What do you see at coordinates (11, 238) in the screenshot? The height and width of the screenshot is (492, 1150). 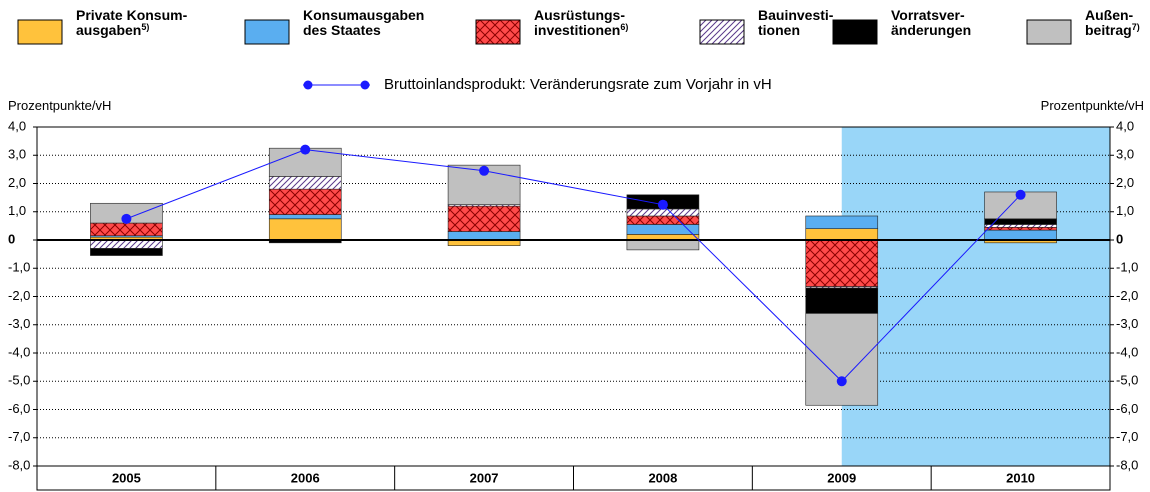 I see `y-tick-label: 0` at bounding box center [11, 238].